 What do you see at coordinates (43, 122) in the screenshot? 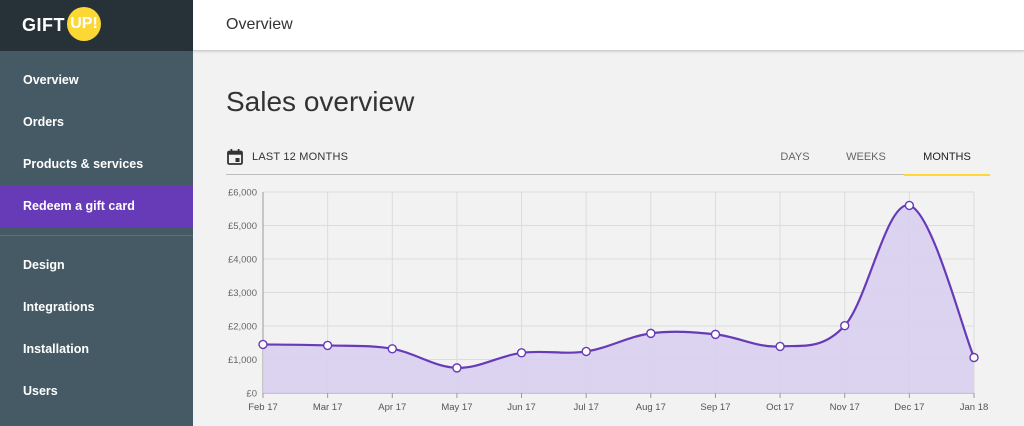
I see `sidebar-item-orders: Orders` at bounding box center [43, 122].